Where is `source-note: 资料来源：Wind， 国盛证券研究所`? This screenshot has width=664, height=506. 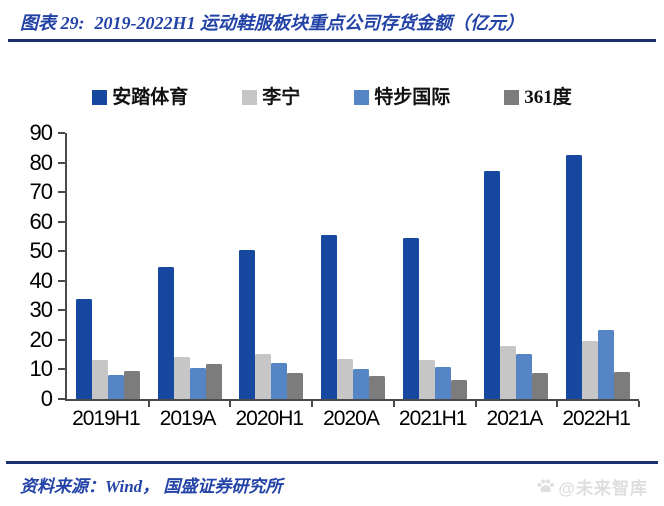 source-note: 资料来源：Wind， 国盛证券研究所 is located at coordinates (151, 486).